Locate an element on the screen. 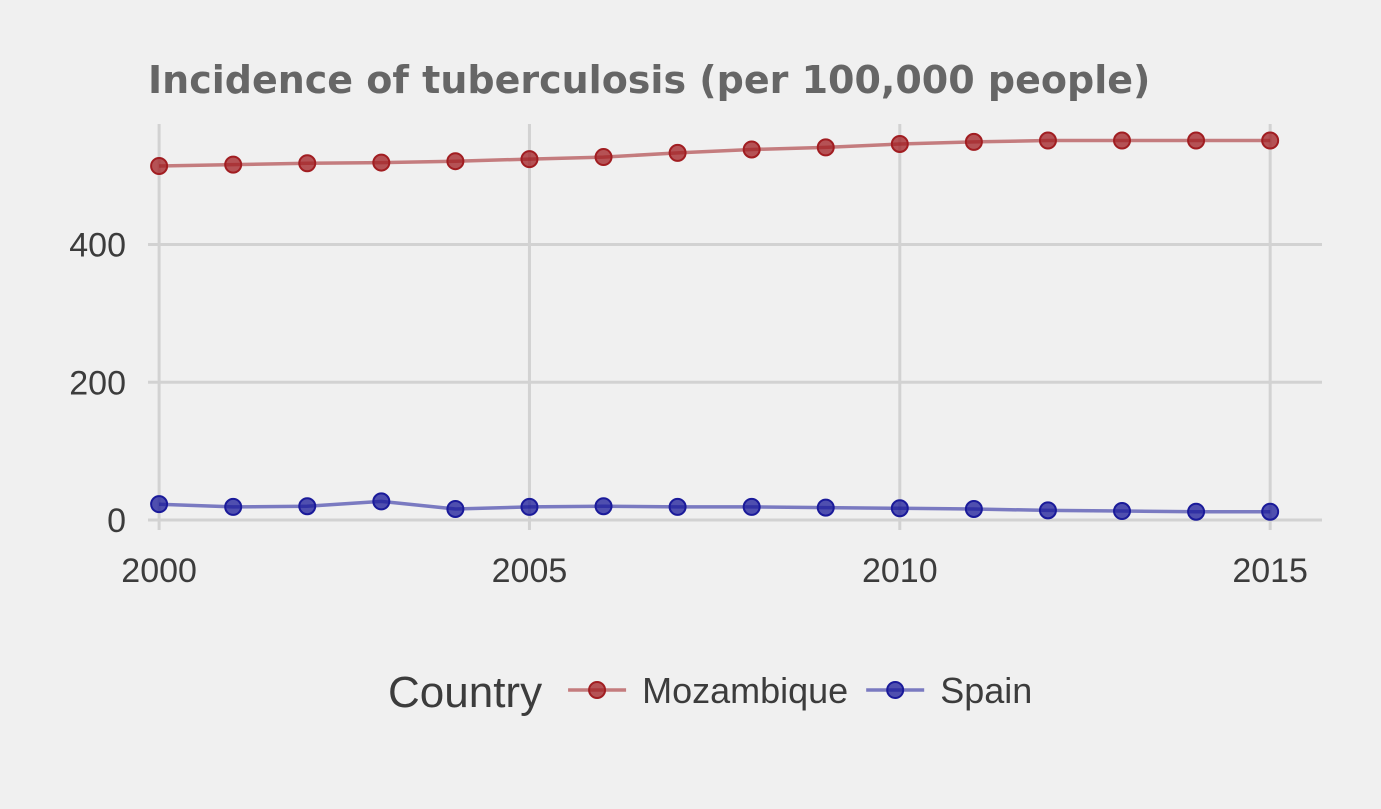 Image resolution: width=1381 pixels, height=809 pixels. legend-label: Spain is located at coordinates (986, 690).